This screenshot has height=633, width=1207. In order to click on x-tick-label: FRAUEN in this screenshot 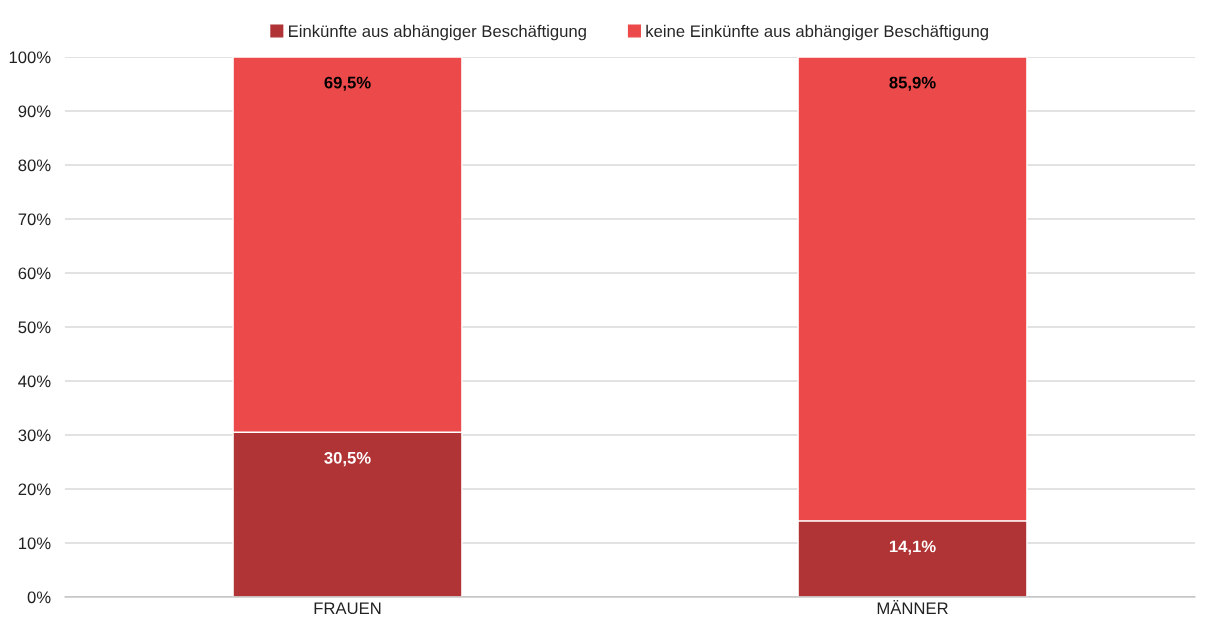, I will do `click(347, 608)`.